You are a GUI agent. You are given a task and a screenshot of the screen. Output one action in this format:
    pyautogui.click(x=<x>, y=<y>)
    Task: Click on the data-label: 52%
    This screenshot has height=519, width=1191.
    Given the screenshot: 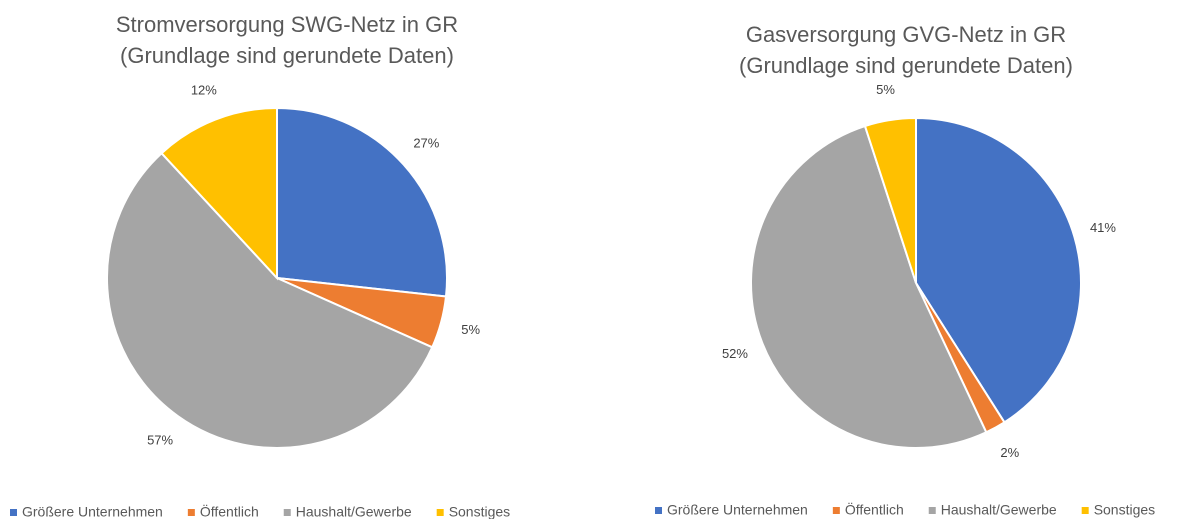 What is the action you would take?
    pyautogui.click(x=735, y=353)
    